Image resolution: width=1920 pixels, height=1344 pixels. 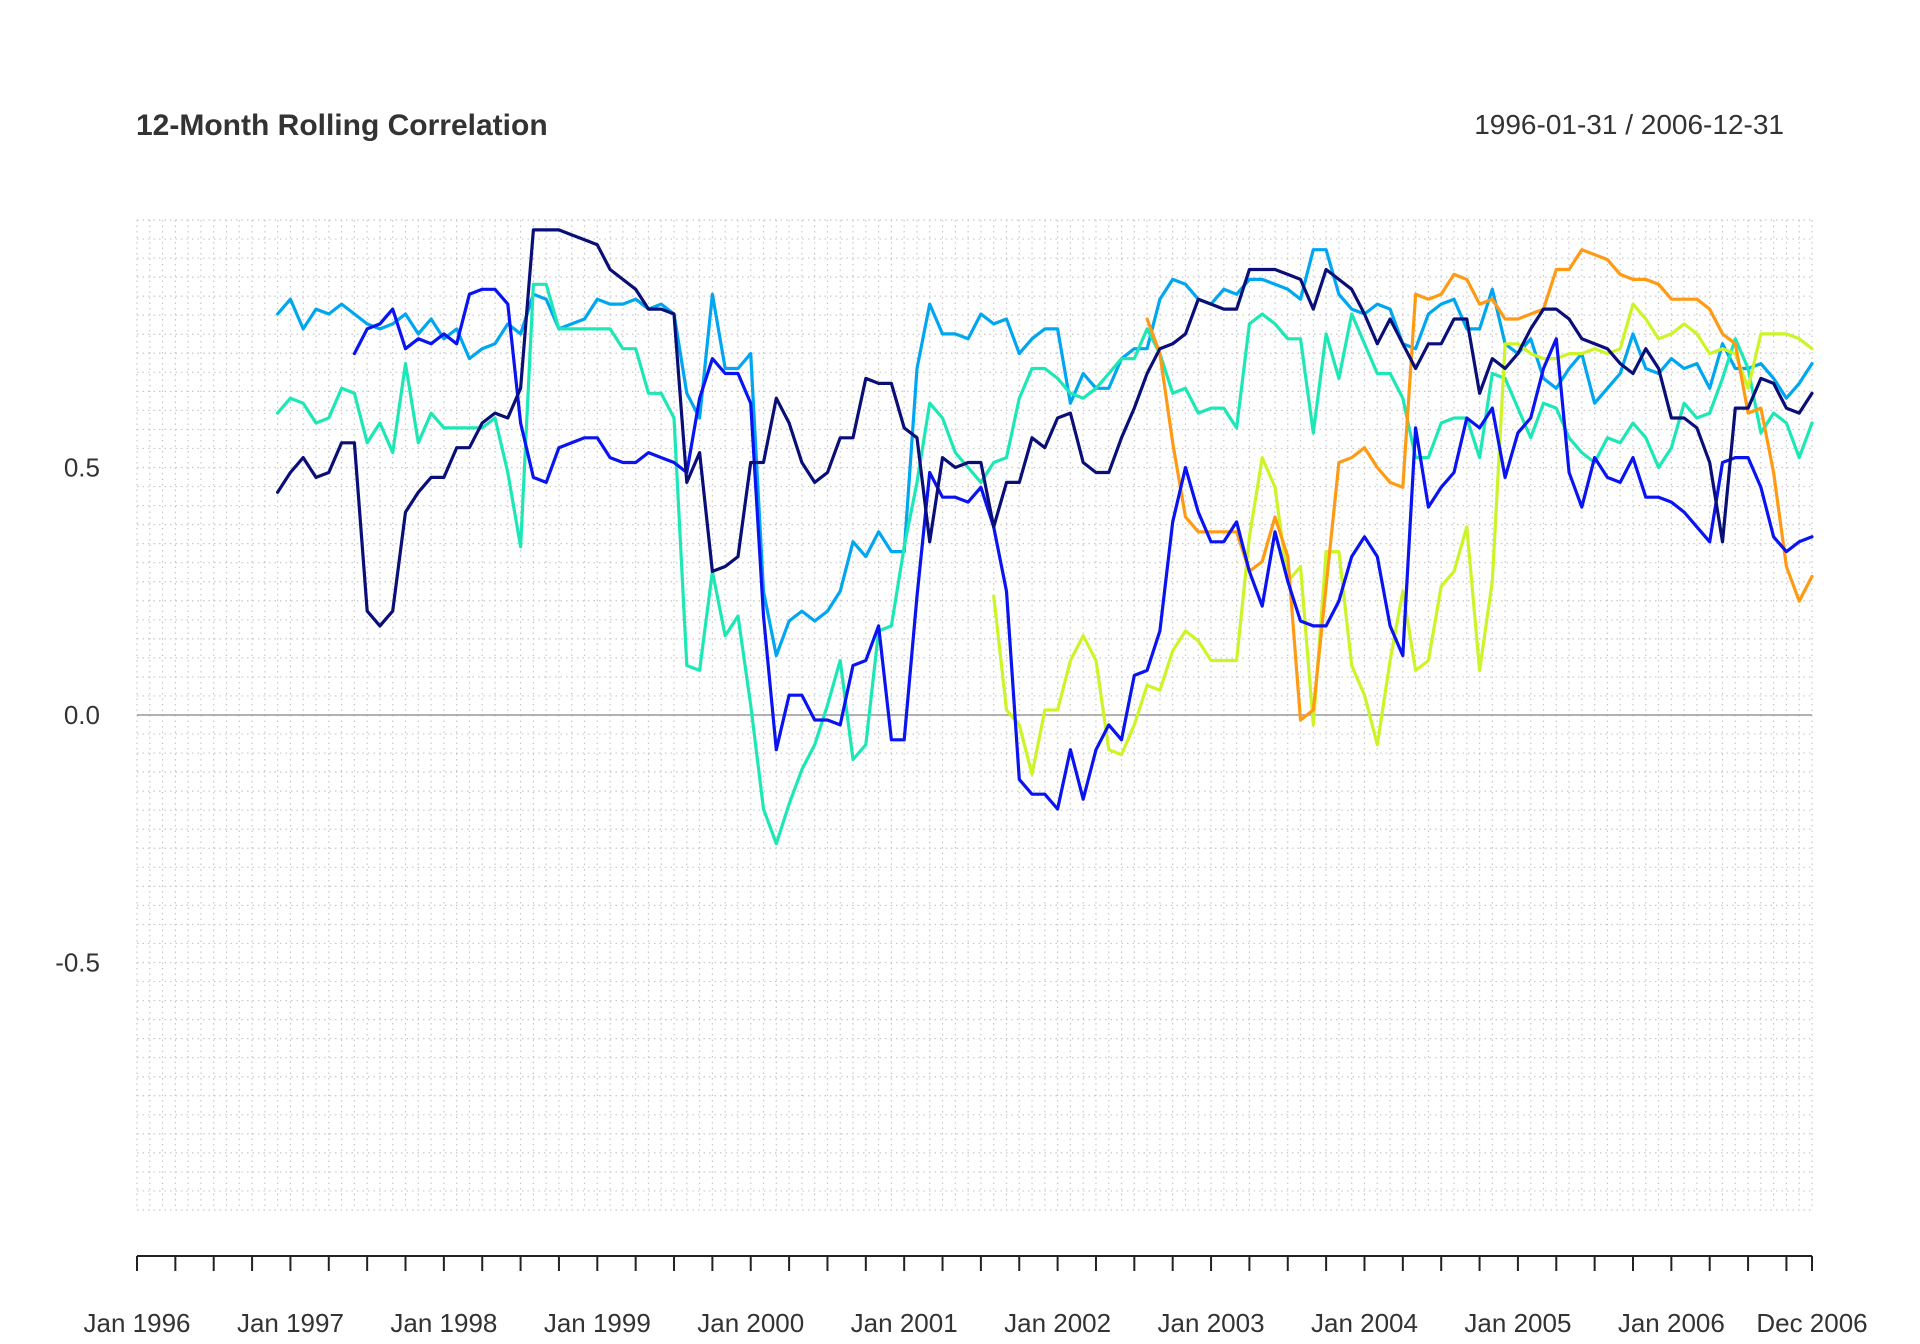 I want to click on x-tick-label: Jan 2003, so click(x=1211, y=1323).